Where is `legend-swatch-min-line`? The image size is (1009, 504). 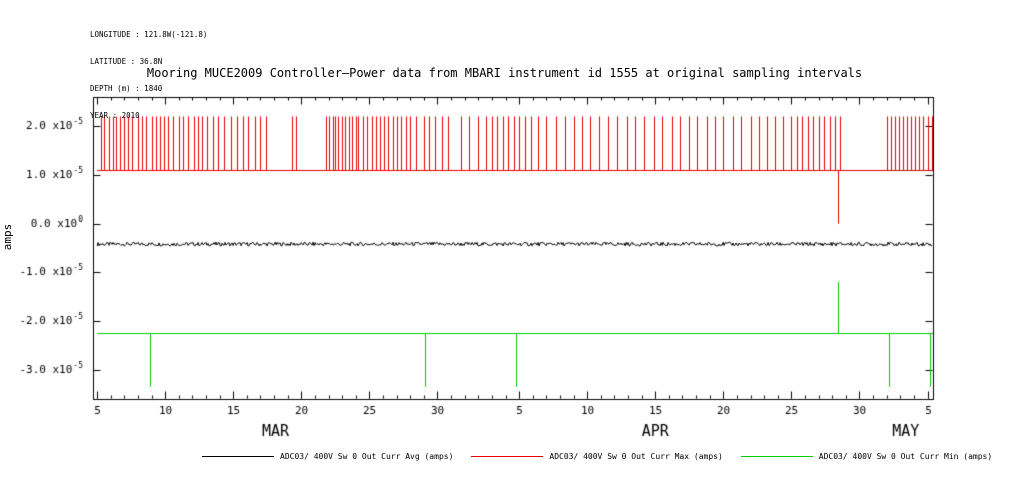 legend-swatch-min-line is located at coordinates (776, 456).